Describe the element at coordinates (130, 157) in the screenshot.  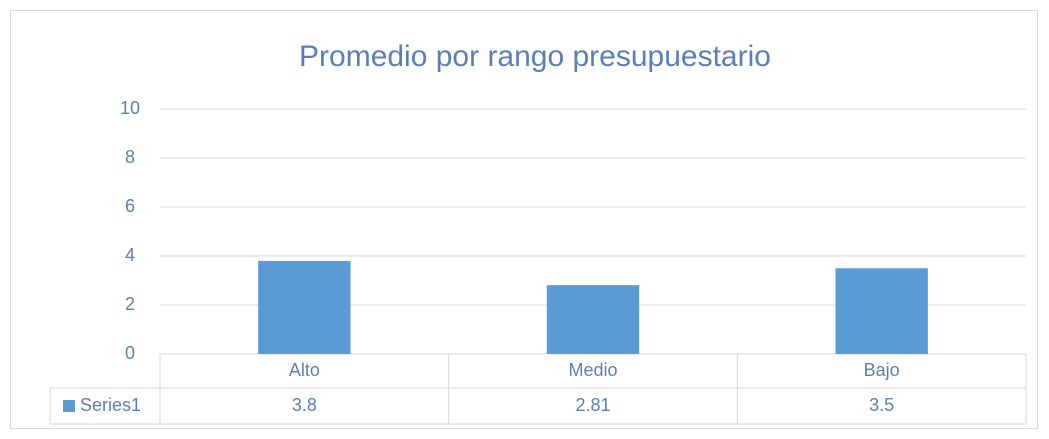
I see `y-tick-label: 8` at that location.